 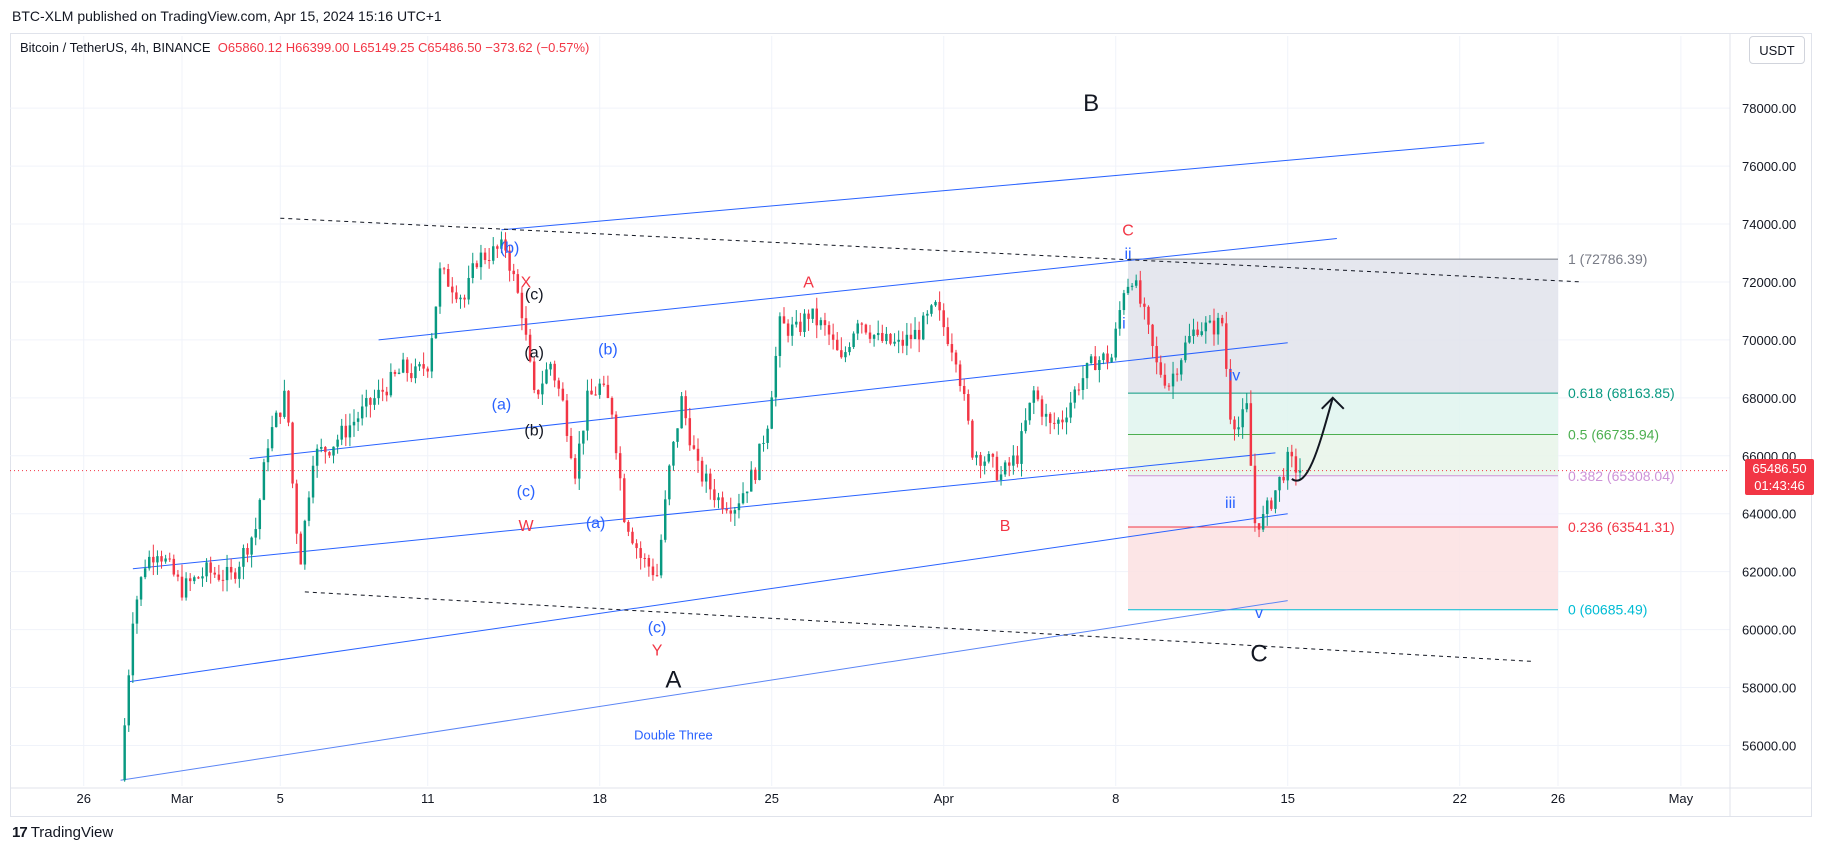 I want to click on wave-label: Y, so click(x=657, y=651).